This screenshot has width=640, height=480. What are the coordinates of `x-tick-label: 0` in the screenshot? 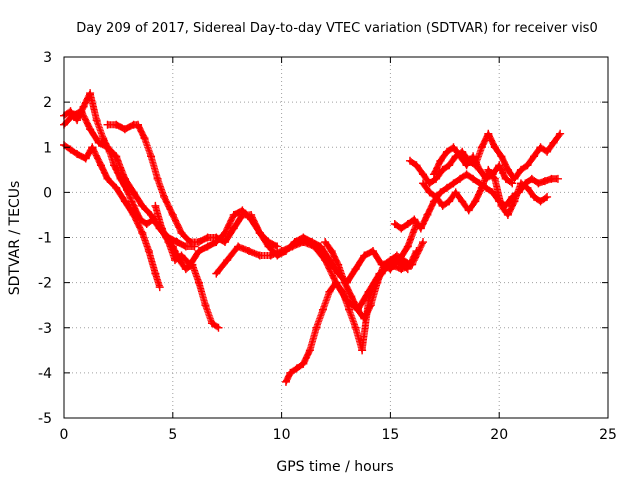 It's located at (64, 435).